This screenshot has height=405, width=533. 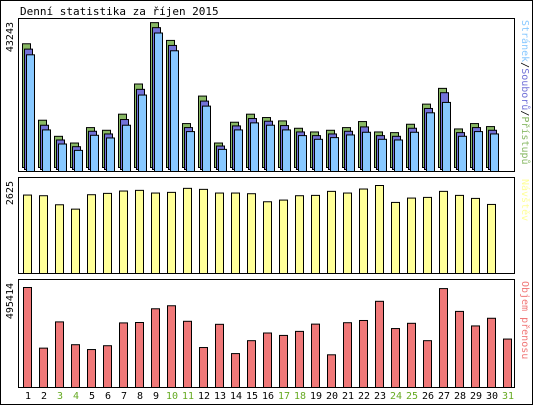 What do you see at coordinates (204, 396) in the screenshot?
I see `day-label: 12` at bounding box center [204, 396].